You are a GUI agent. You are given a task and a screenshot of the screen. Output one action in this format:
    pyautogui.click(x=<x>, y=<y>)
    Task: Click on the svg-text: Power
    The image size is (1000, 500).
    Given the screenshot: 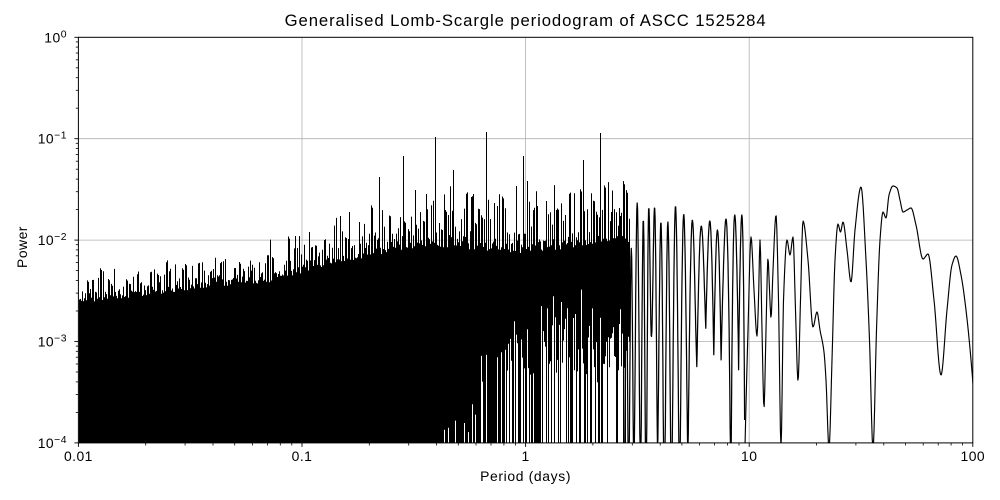 What is the action you would take?
    pyautogui.click(x=22, y=247)
    